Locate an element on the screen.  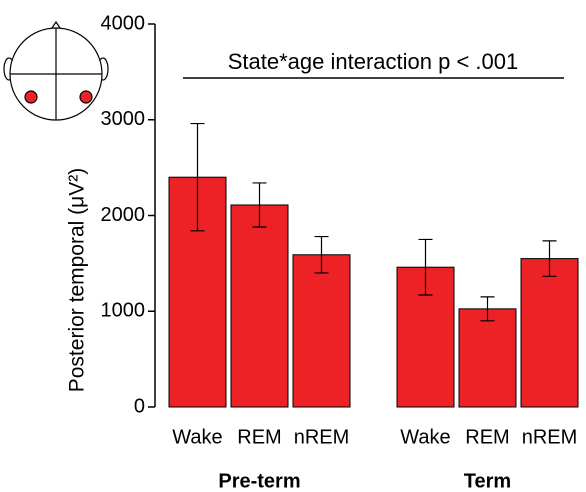
y-tick-label: 0 is located at coordinates (139, 406).